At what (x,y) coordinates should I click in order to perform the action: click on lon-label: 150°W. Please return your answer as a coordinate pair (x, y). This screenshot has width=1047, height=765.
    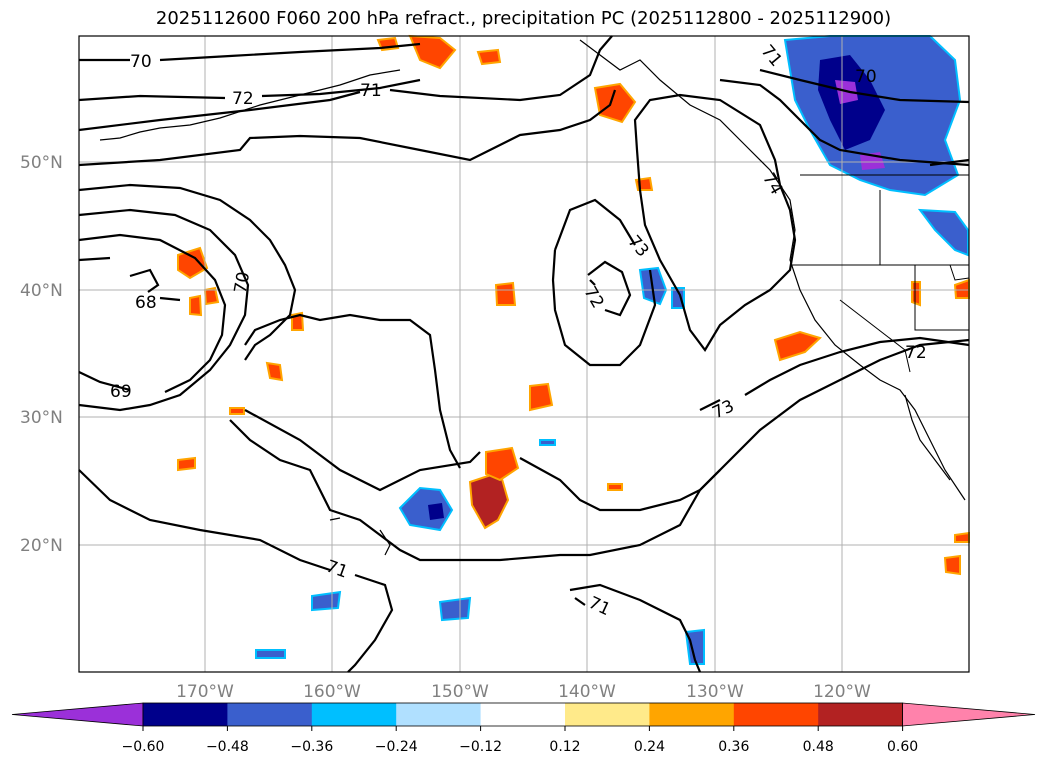
    Looking at the image, I should click on (460, 692).